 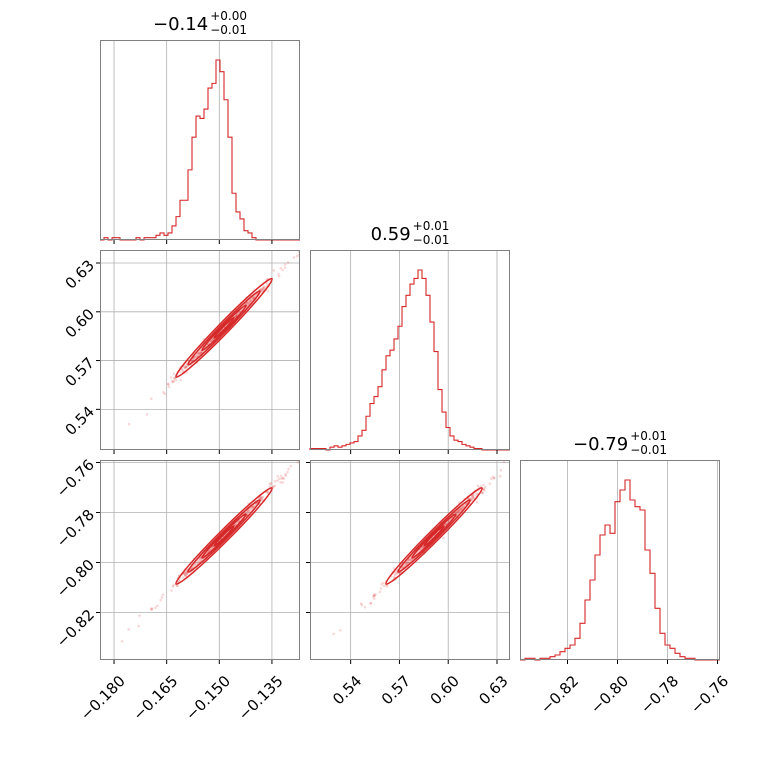 I want to click on y-tick-label: −0.80, so click(x=75, y=578).